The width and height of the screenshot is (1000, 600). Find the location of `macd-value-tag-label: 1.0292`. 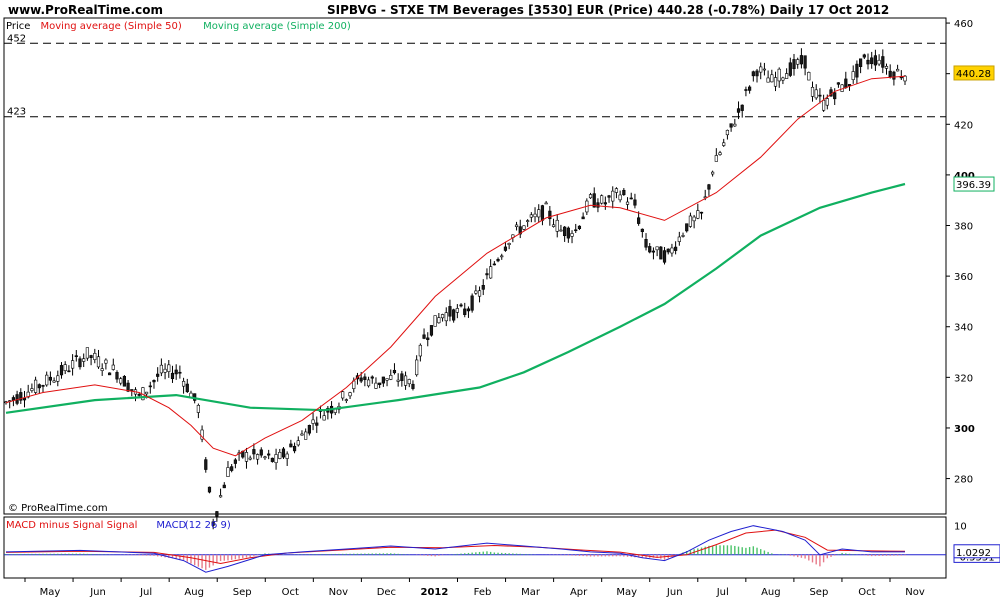

macd-value-tag-label: 1.0292 is located at coordinates (973, 553).